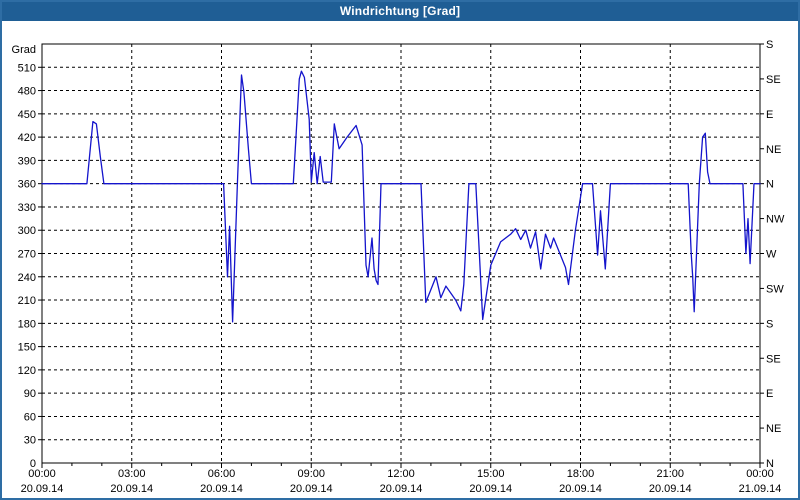 Image resolution: width=800 pixels, height=500 pixels. Describe the element at coordinates (222, 474) in the screenshot. I see `x-tick-time-label: 06:00` at that location.